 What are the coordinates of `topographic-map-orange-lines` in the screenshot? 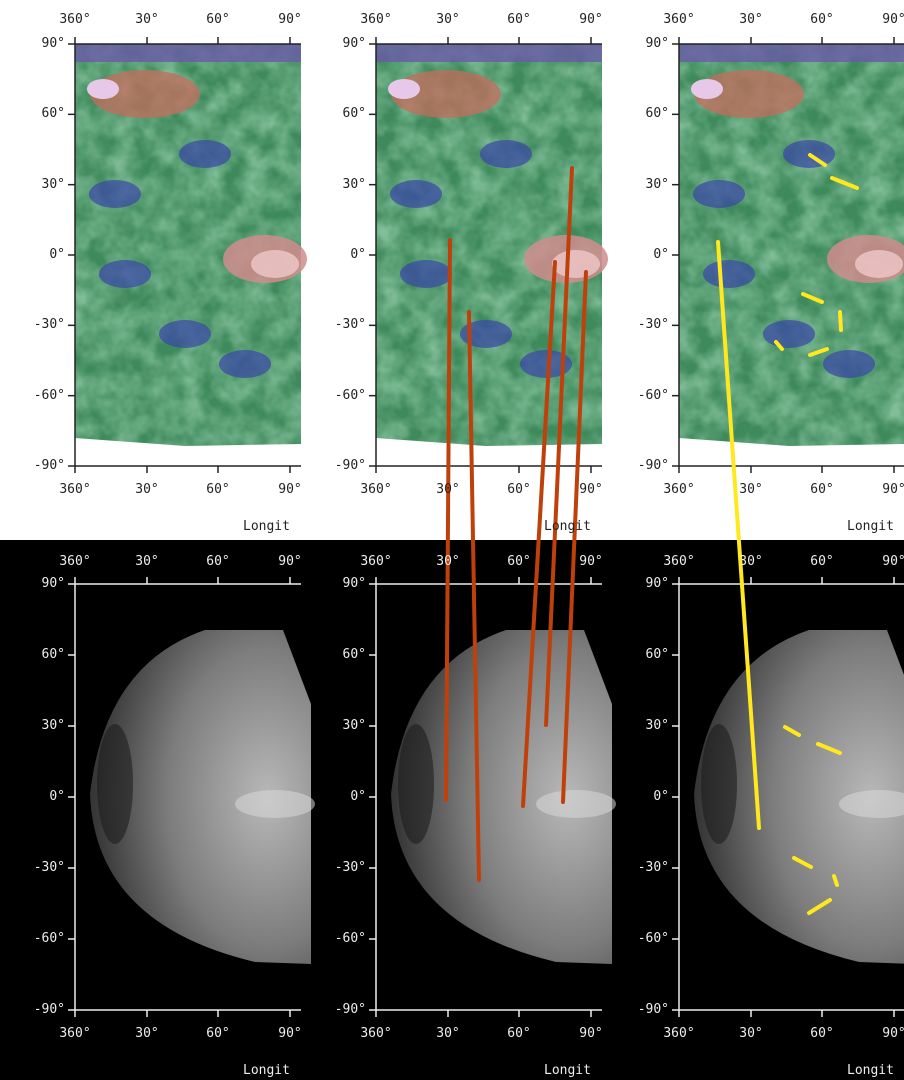 It's located at (488, 255).